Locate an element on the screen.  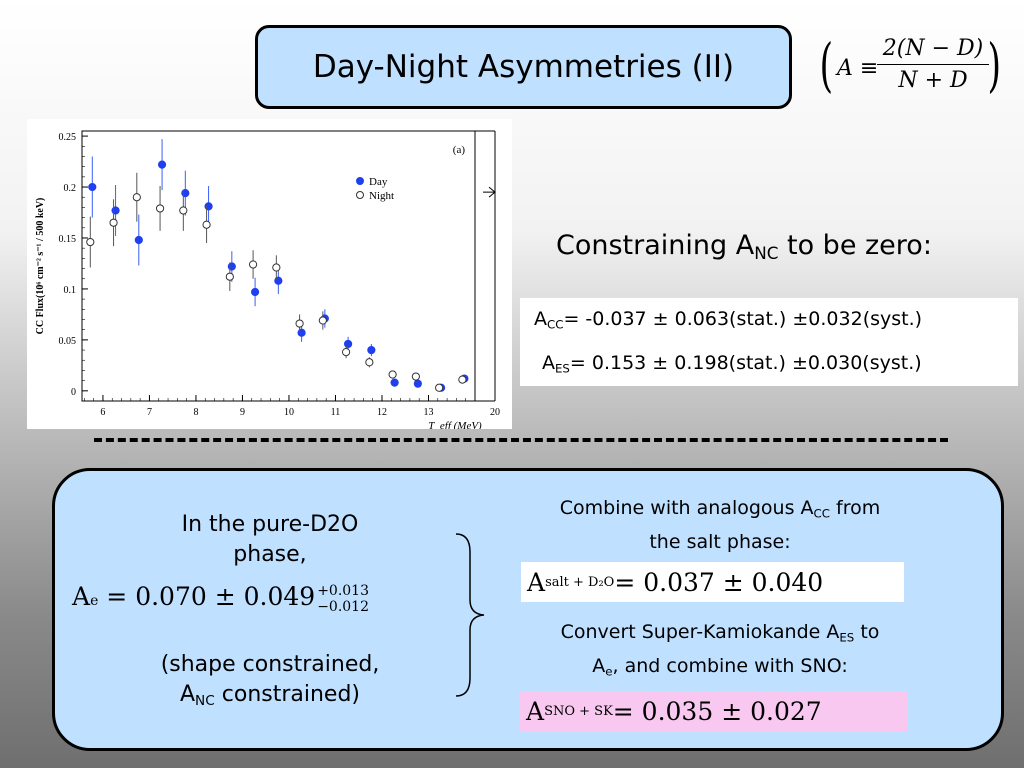
x-tick-label: 20 is located at coordinates (495, 412).